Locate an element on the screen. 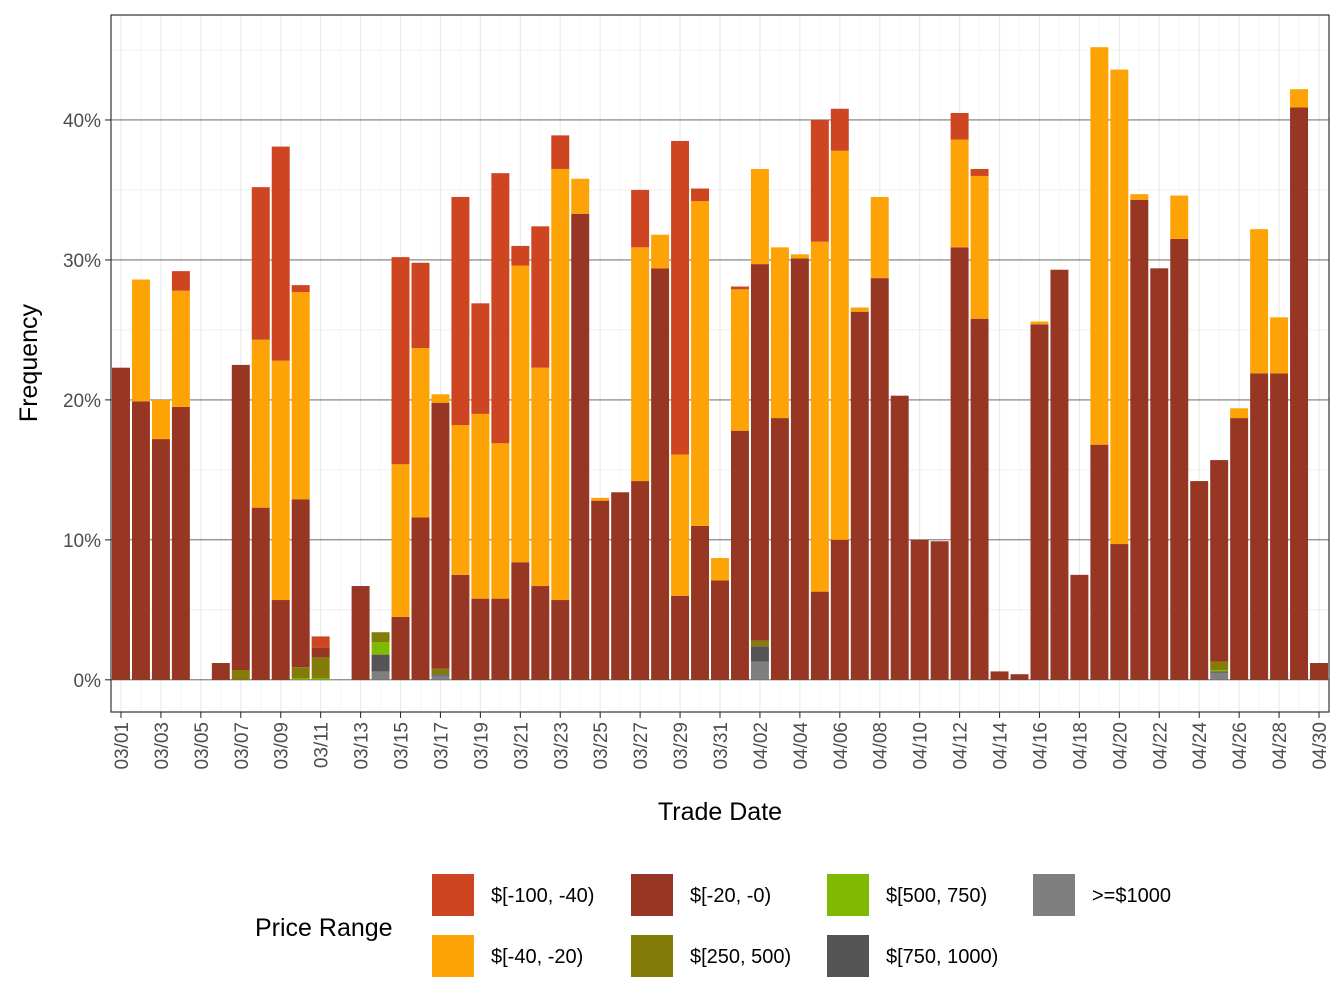  y-axis-ticks: 0% 10% 20% 30% 40% is located at coordinates (87, 401).